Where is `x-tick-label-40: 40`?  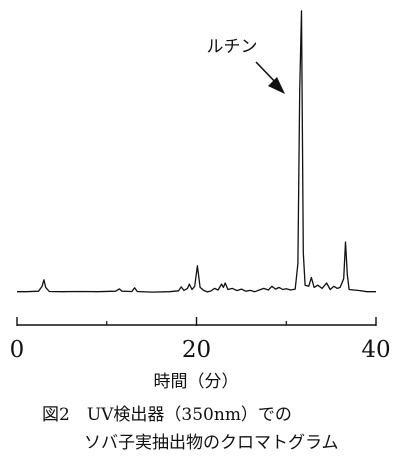 x-tick-label-40: 40 is located at coordinates (375, 350).